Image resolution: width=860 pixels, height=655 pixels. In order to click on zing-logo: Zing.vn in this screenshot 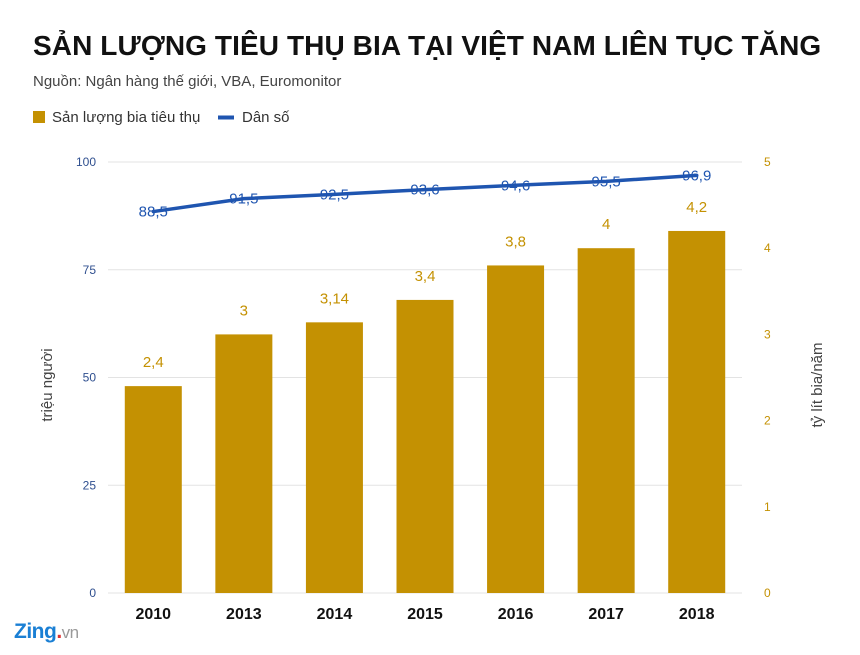, I will do `click(46, 631)`.